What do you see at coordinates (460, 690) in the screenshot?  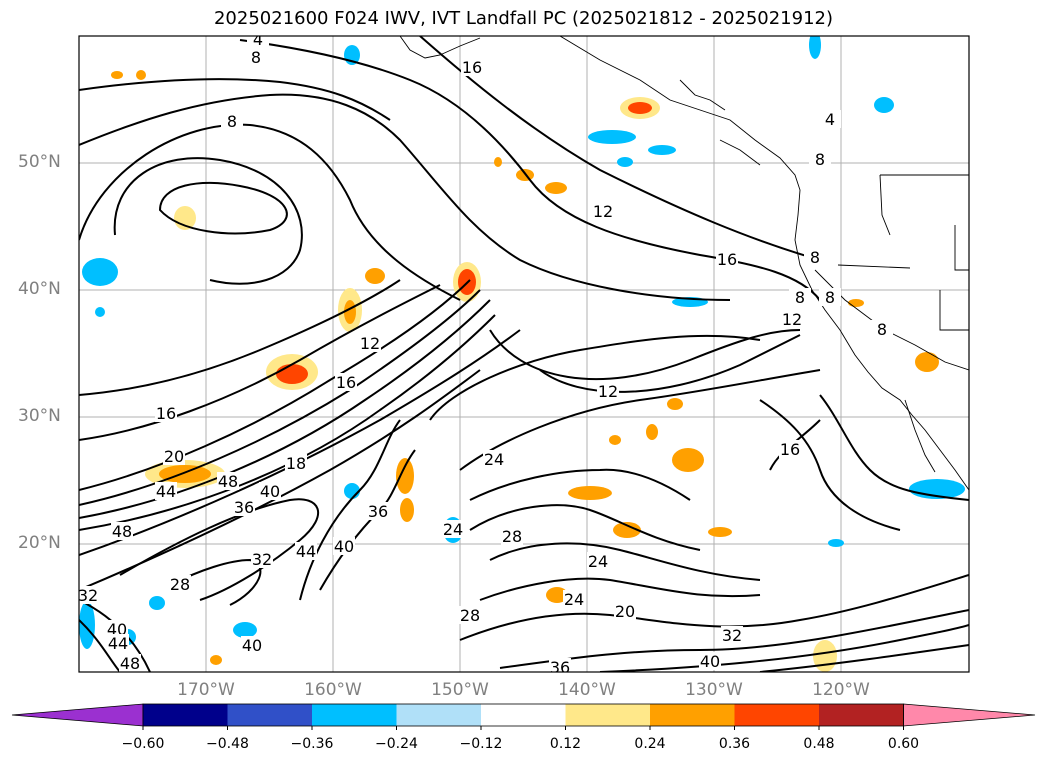 I see `longitude-label: 150°W` at bounding box center [460, 690].